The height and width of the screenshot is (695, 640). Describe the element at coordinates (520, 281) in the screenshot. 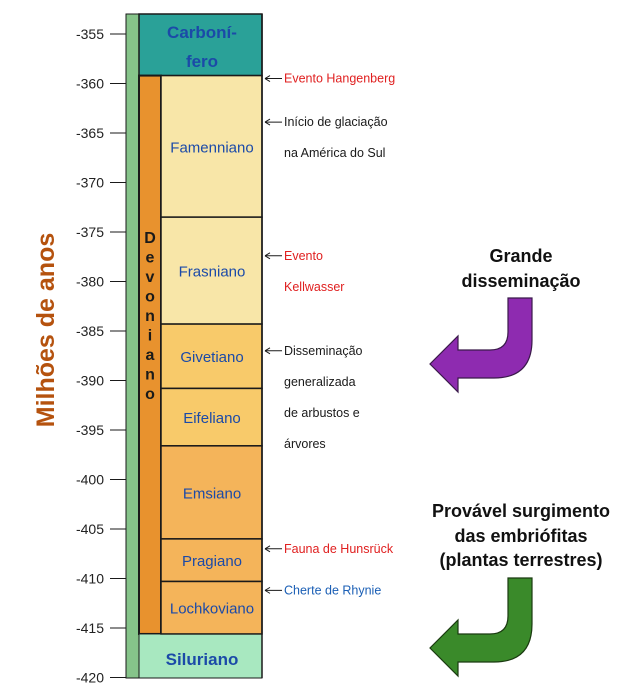

I see `callout-spread-line-2: disseminação` at that location.